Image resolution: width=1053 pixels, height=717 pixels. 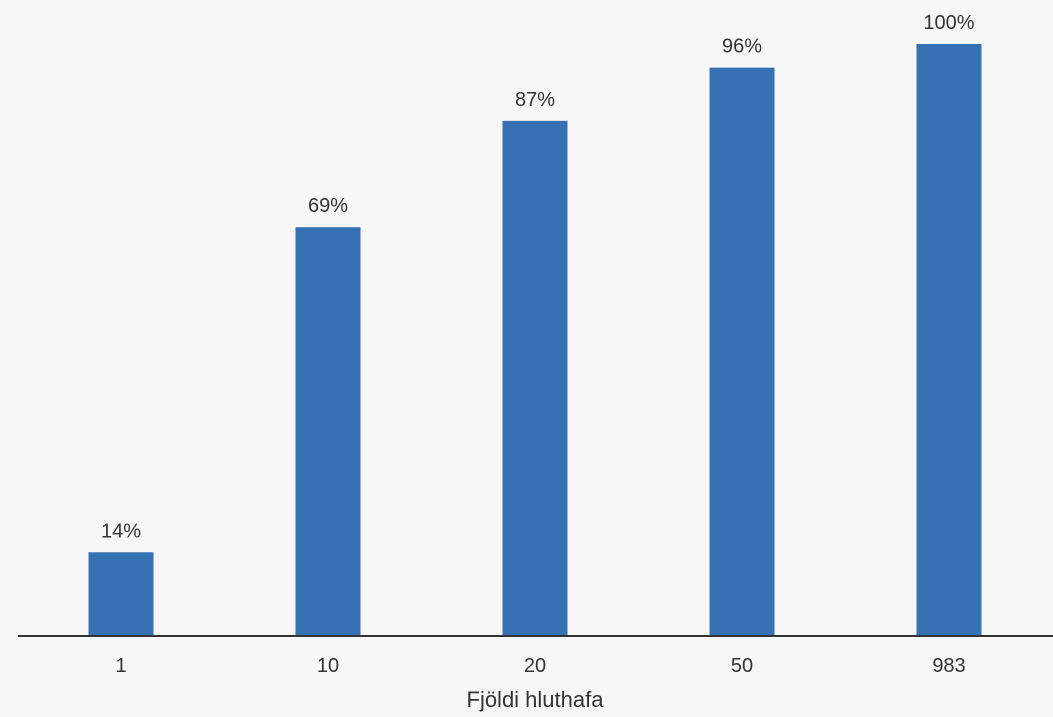 I want to click on x-axis-title: Fjöldi hluthafa, so click(x=536, y=699).